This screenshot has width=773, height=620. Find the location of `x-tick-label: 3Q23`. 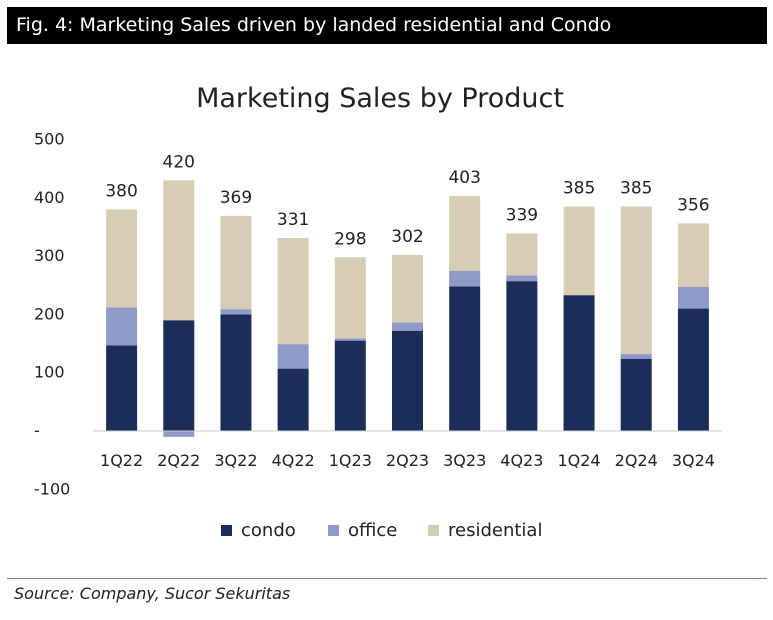

x-tick-label: 3Q23 is located at coordinates (464, 460).